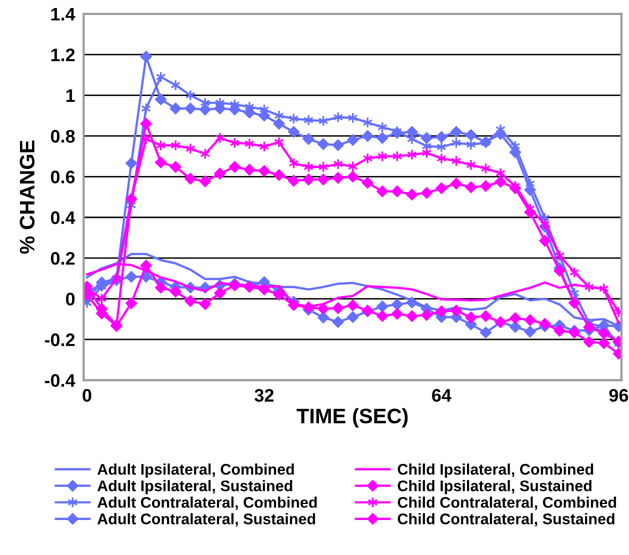 The width and height of the screenshot is (629, 555). What do you see at coordinates (194, 487) in the screenshot?
I see `legend-label: Adult Ipsilateral, Sustained` at bounding box center [194, 487].